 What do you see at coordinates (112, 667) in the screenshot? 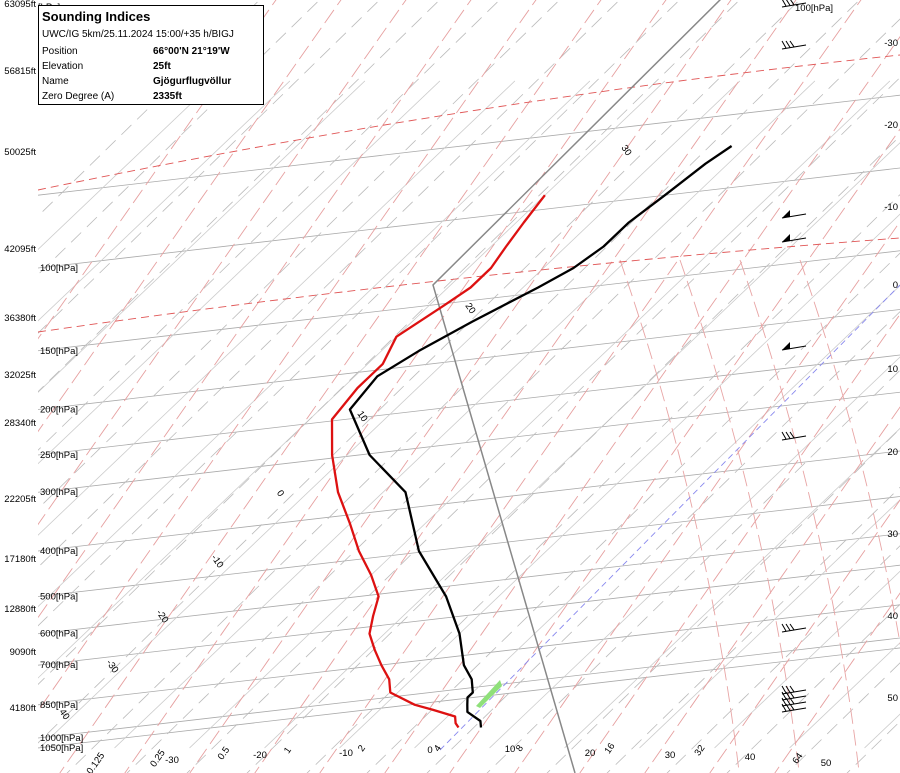
I see `isotherm-tick-label: -30` at bounding box center [112, 667].